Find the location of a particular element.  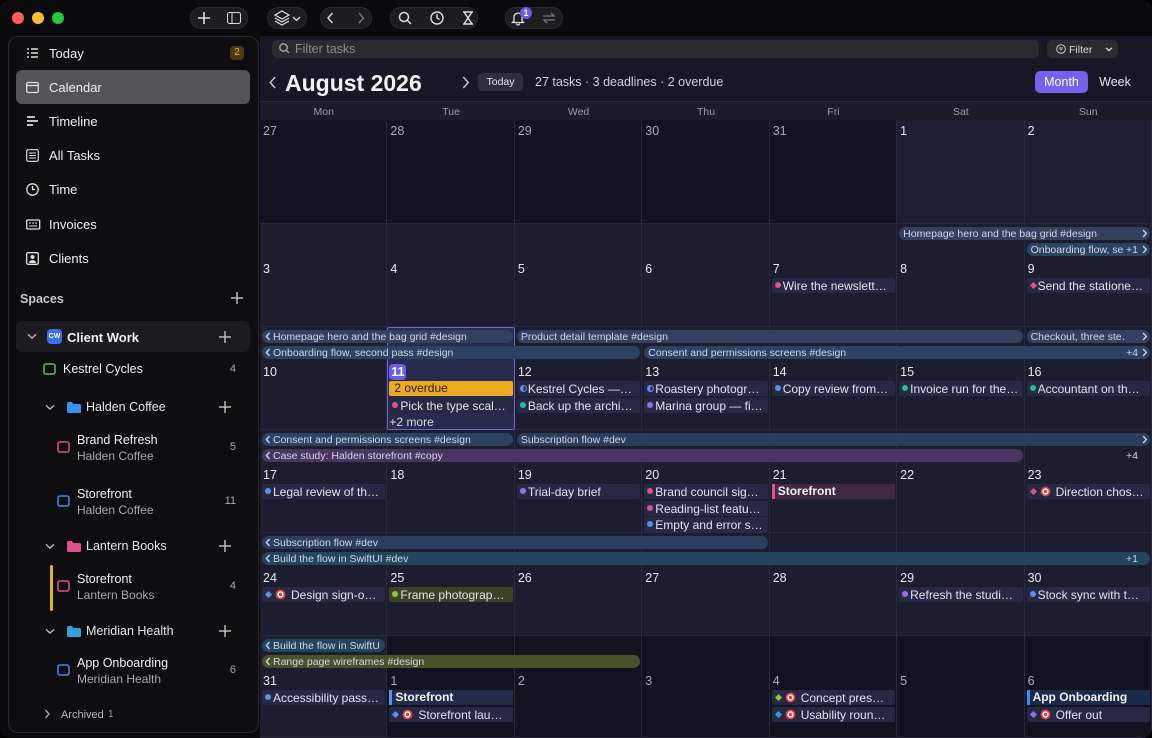

nav-item: Calendar is located at coordinates (75, 87).